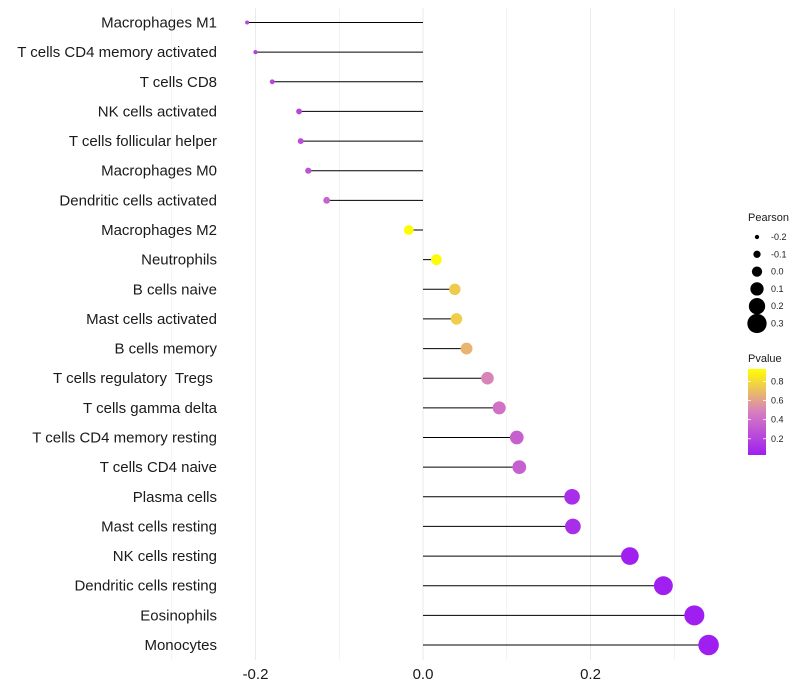 This screenshot has height=700, width=800. I want to click on category-label: Macrophages M2, so click(159, 230).